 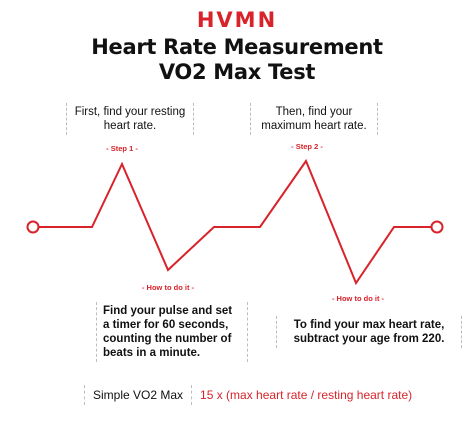 I want to click on page-subtitle: VO2 Max Test, so click(x=237, y=72).